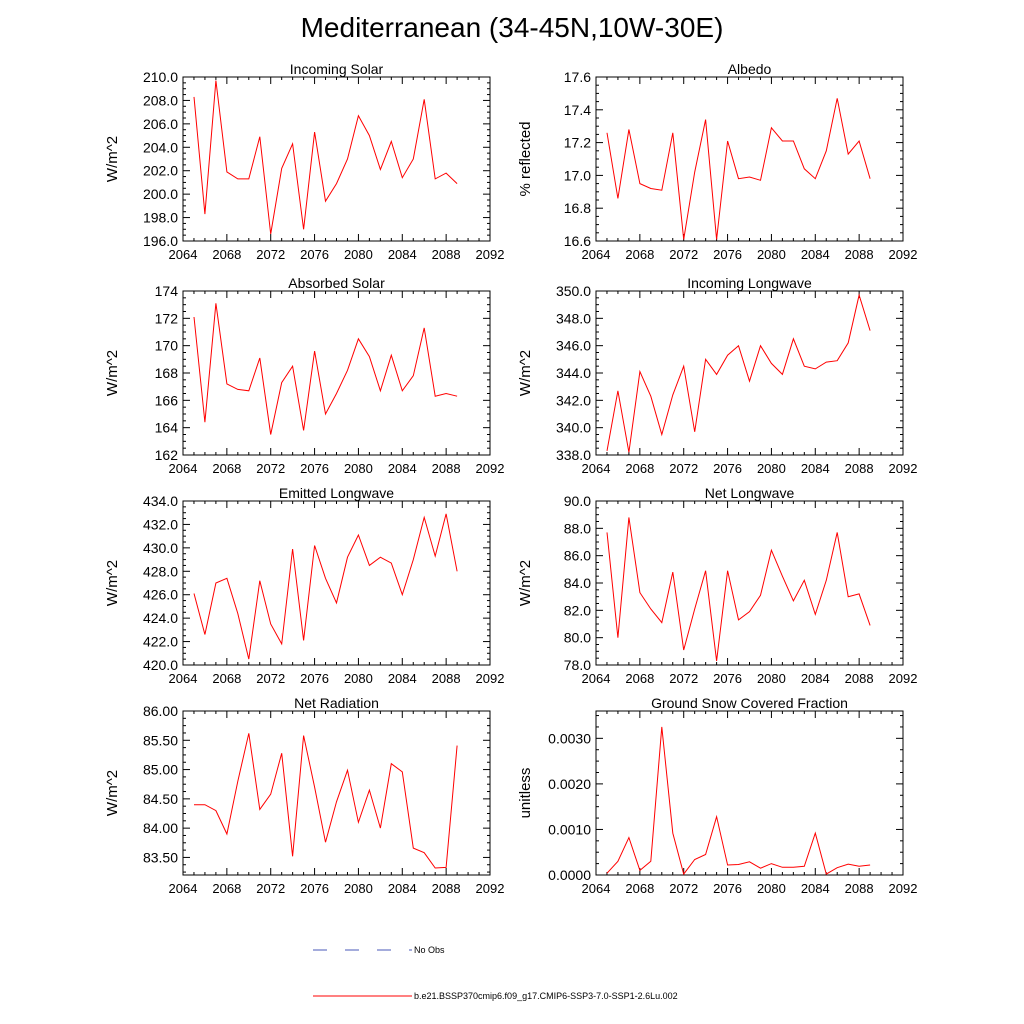 The image size is (1024, 1024). What do you see at coordinates (160, 665) in the screenshot?
I see `y-tick-label: 420.0` at bounding box center [160, 665].